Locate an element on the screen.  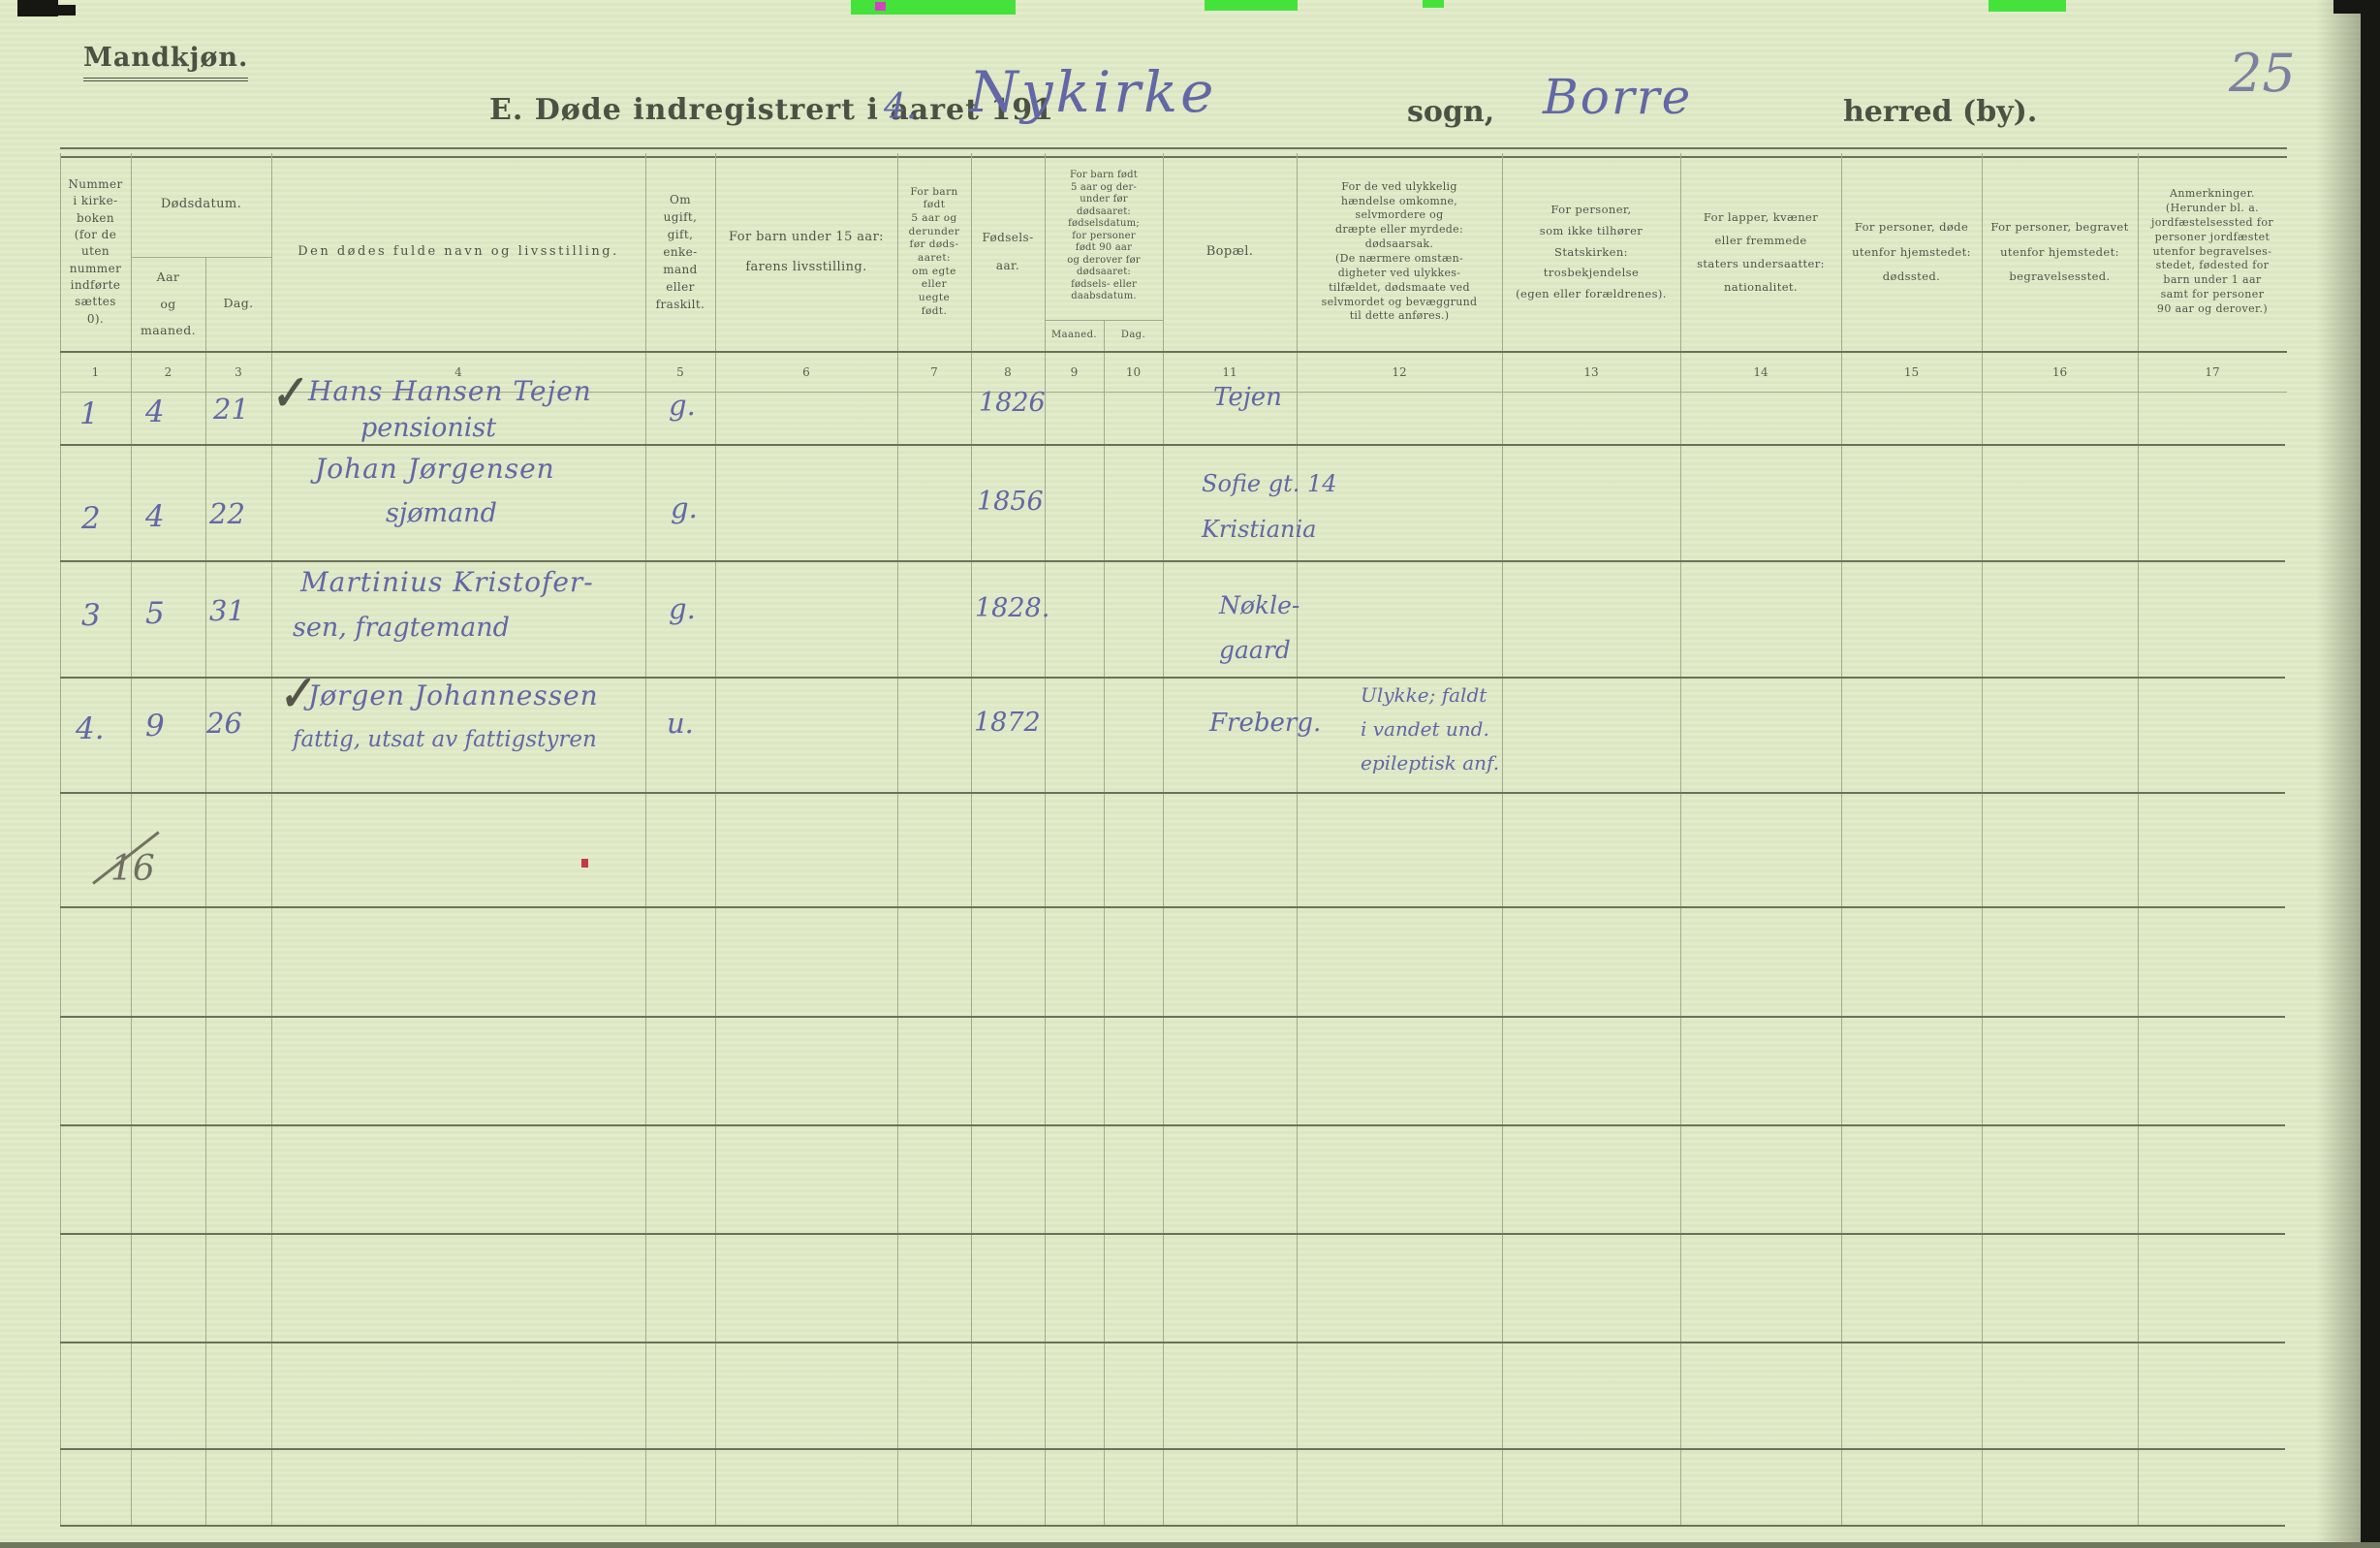
parish-name-handwritten: Nykirke is located at coordinates (1093, 92).